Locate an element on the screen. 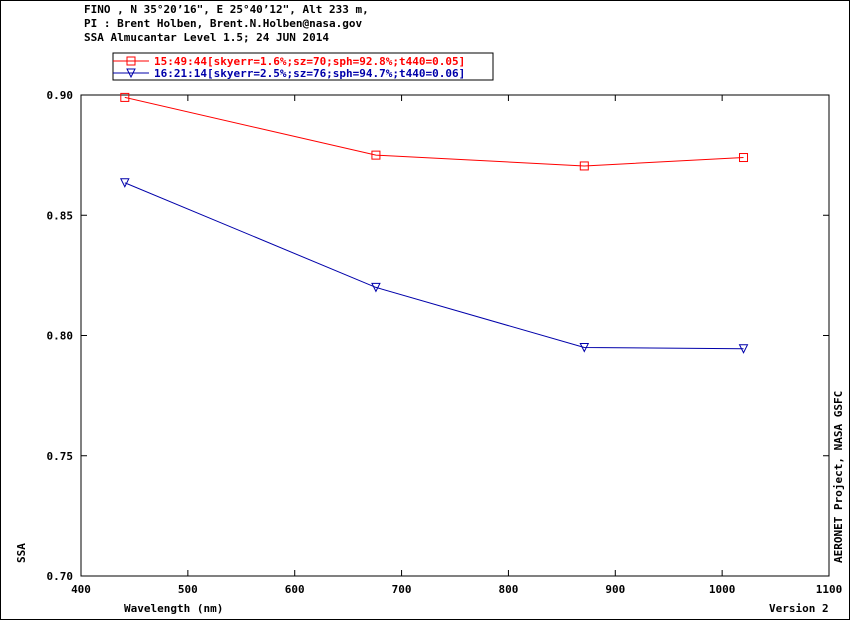 The image size is (850, 620). y-tick-label: 0.70 is located at coordinates (60, 576).